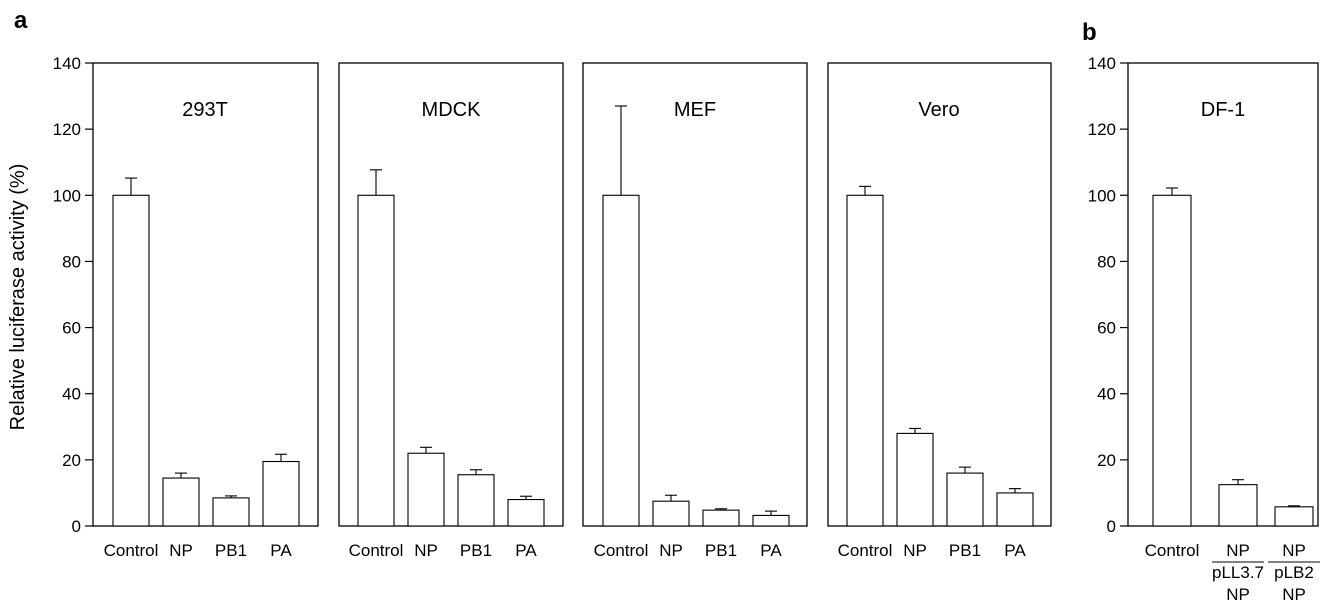 The image size is (1330, 611). What do you see at coordinates (1089, 32) in the screenshot?
I see `panel-label-b: b` at bounding box center [1089, 32].